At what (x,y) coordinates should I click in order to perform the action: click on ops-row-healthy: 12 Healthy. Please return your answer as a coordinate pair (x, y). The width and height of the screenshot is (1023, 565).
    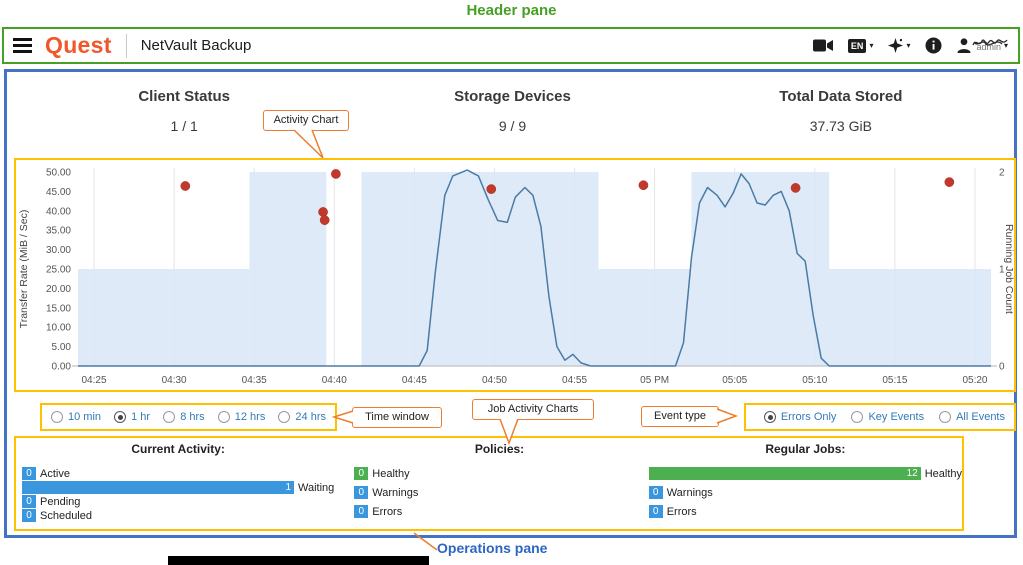
    Looking at the image, I should click on (805, 473).